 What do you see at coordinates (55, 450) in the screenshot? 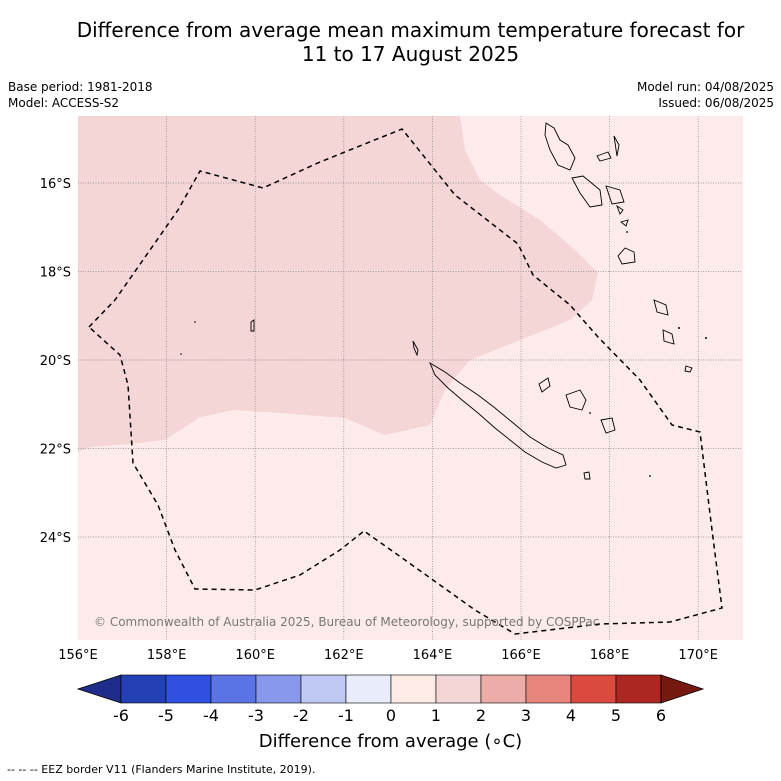
I see `lat-tick-label: 22°S` at bounding box center [55, 450].